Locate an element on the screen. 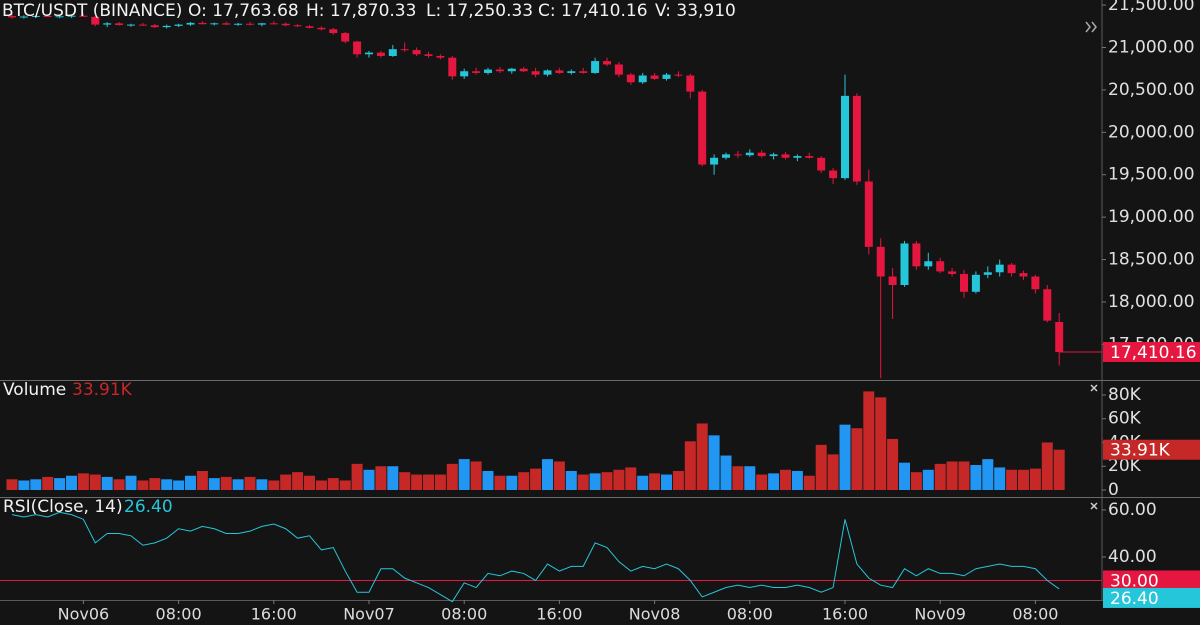  volume-title: Volume is located at coordinates (34, 390).